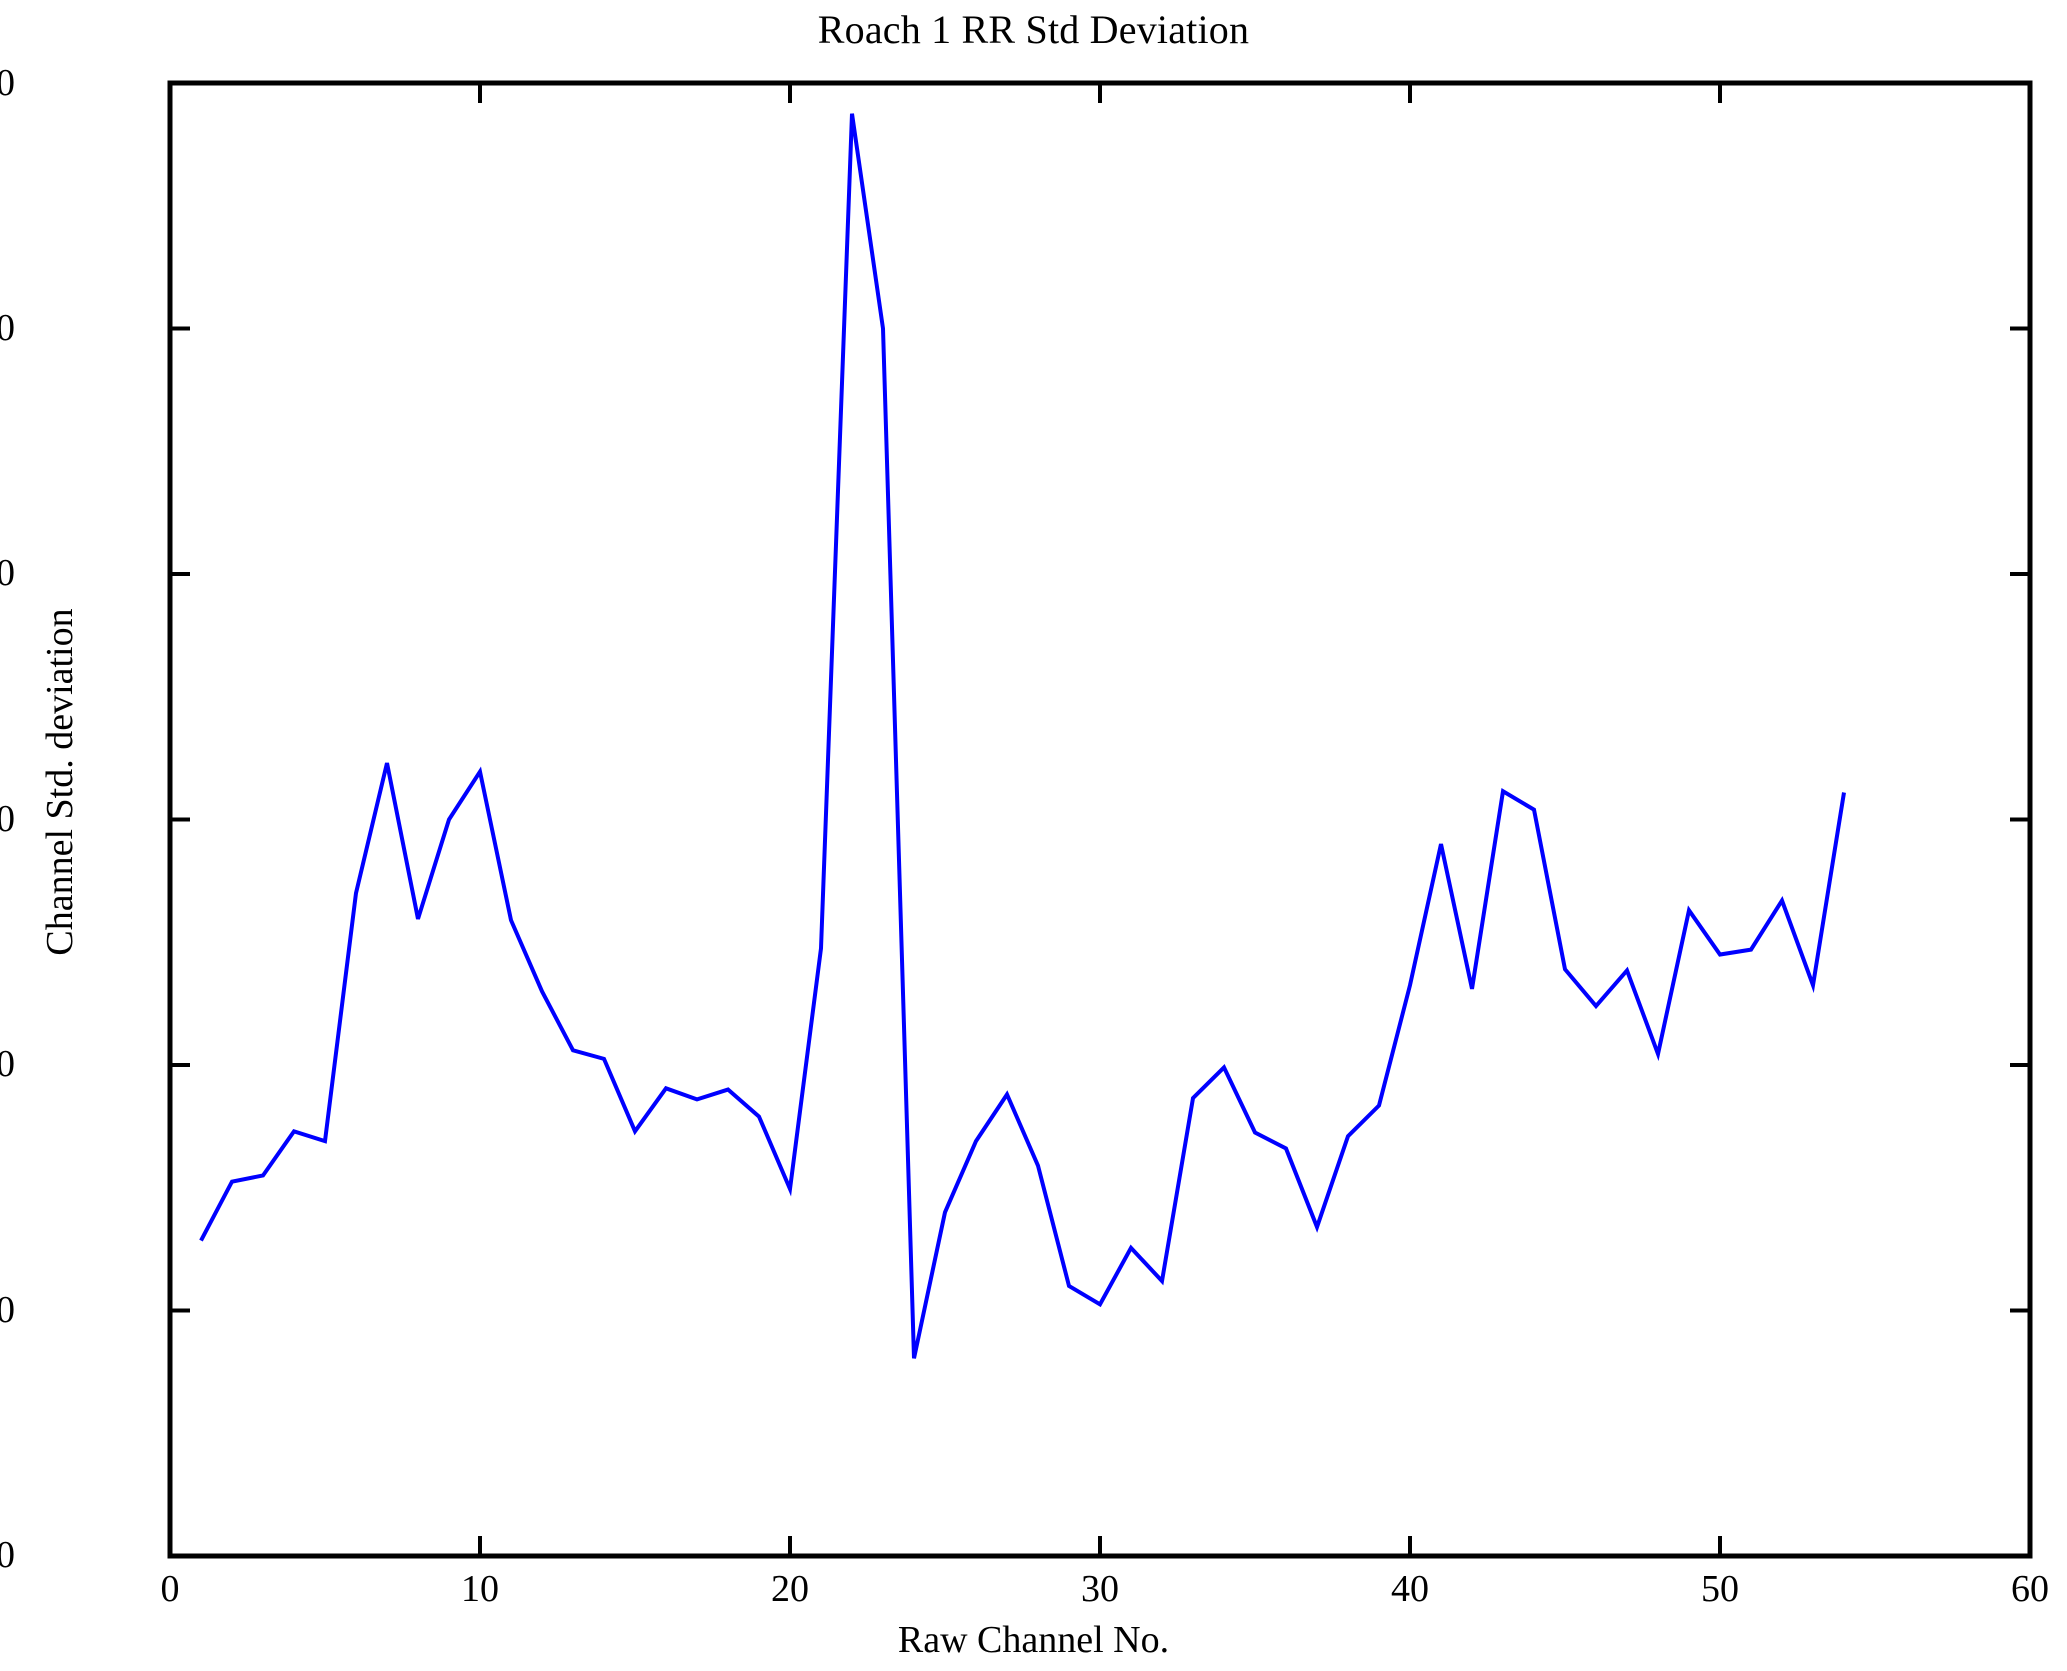  I want to click on y-tick-label-1400: 1400, so click(7, 573).